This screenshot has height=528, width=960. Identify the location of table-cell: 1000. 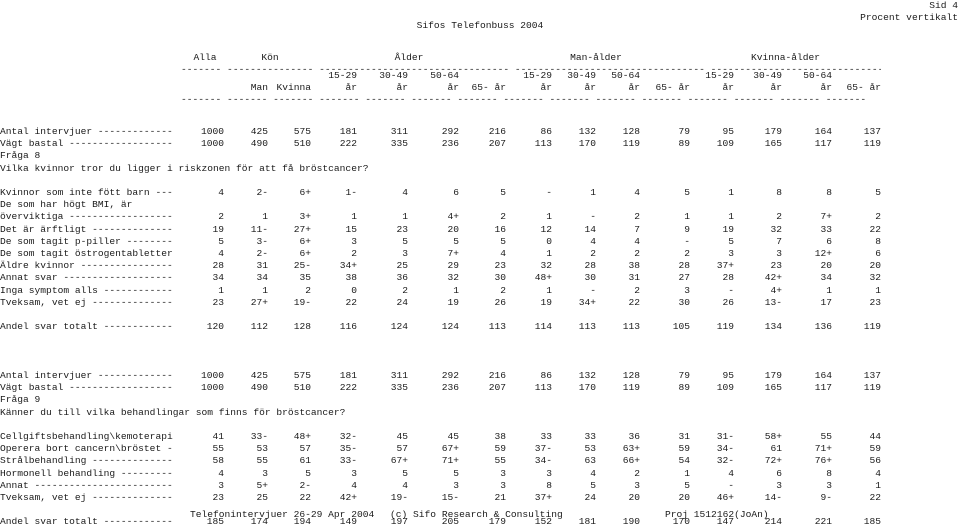
(212, 387).